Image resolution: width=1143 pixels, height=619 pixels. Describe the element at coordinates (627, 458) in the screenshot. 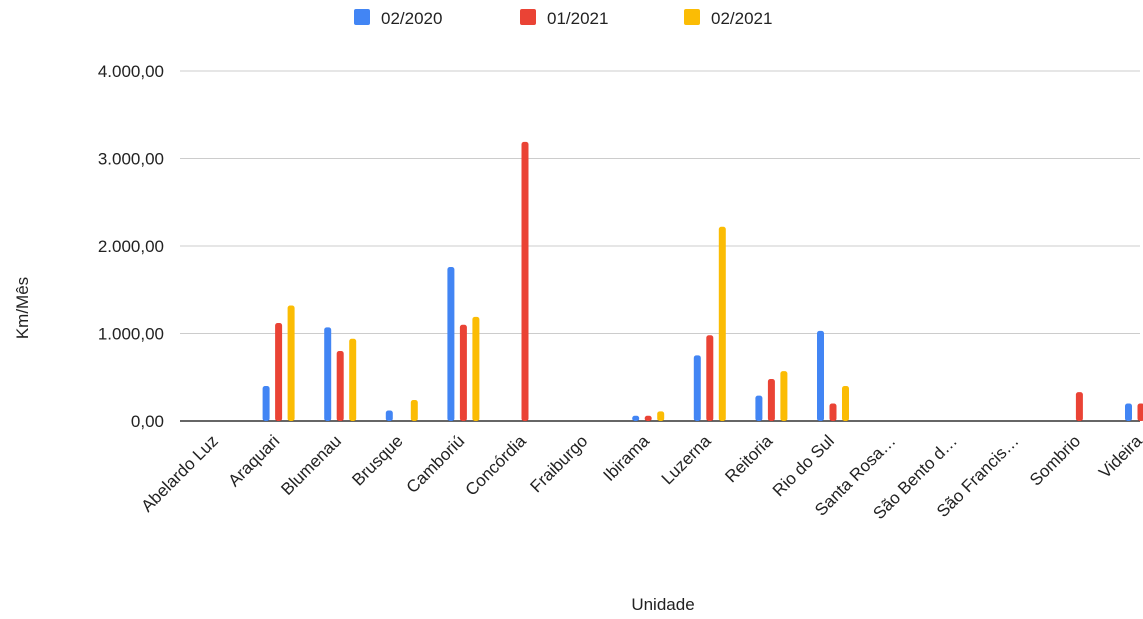

I see `x-tick-label: Ibirama` at that location.